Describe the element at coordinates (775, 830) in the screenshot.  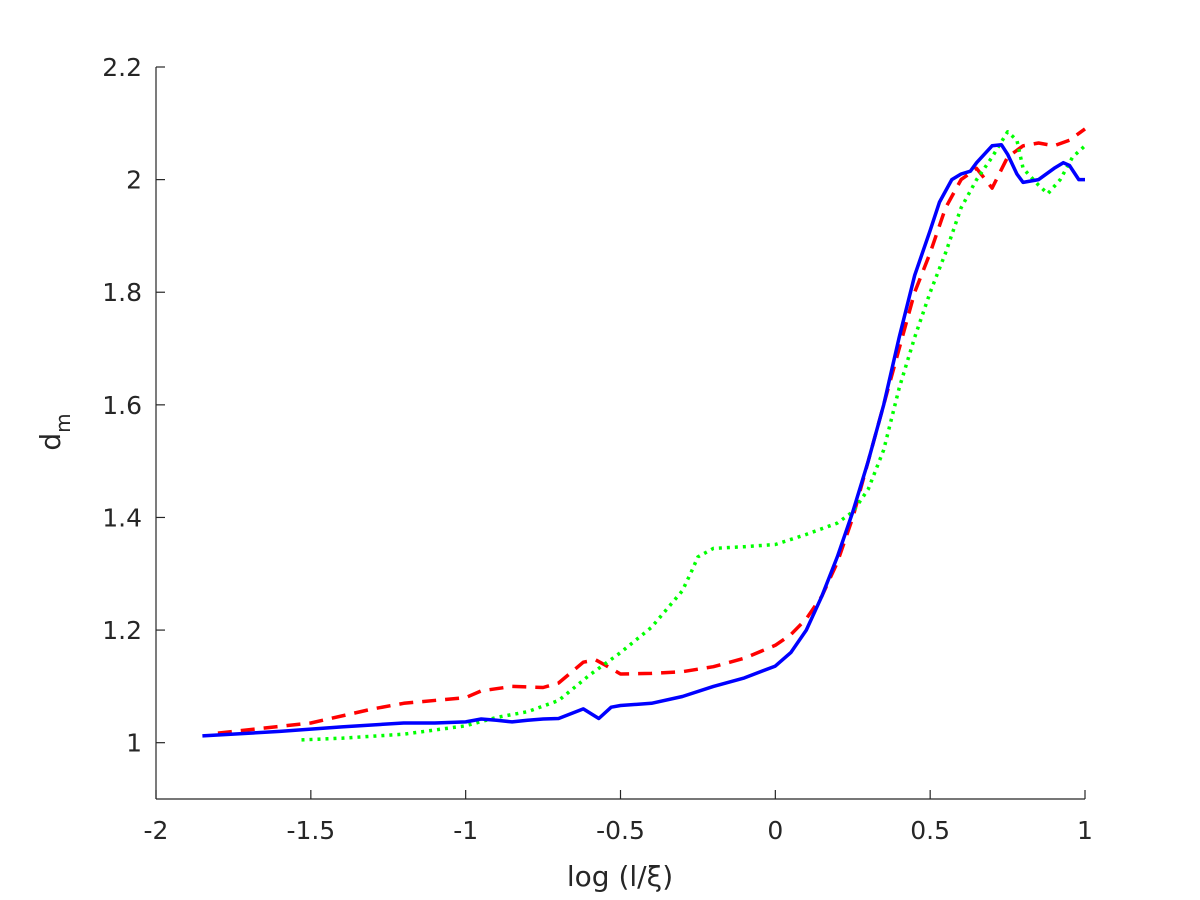
I see `x-tick-label: 0` at that location.